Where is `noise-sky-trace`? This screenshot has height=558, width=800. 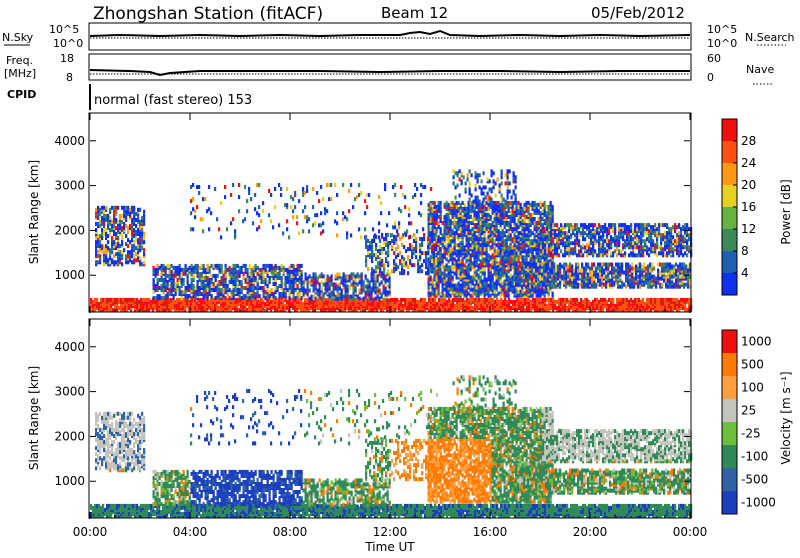
noise-sky-trace is located at coordinates (390, 33).